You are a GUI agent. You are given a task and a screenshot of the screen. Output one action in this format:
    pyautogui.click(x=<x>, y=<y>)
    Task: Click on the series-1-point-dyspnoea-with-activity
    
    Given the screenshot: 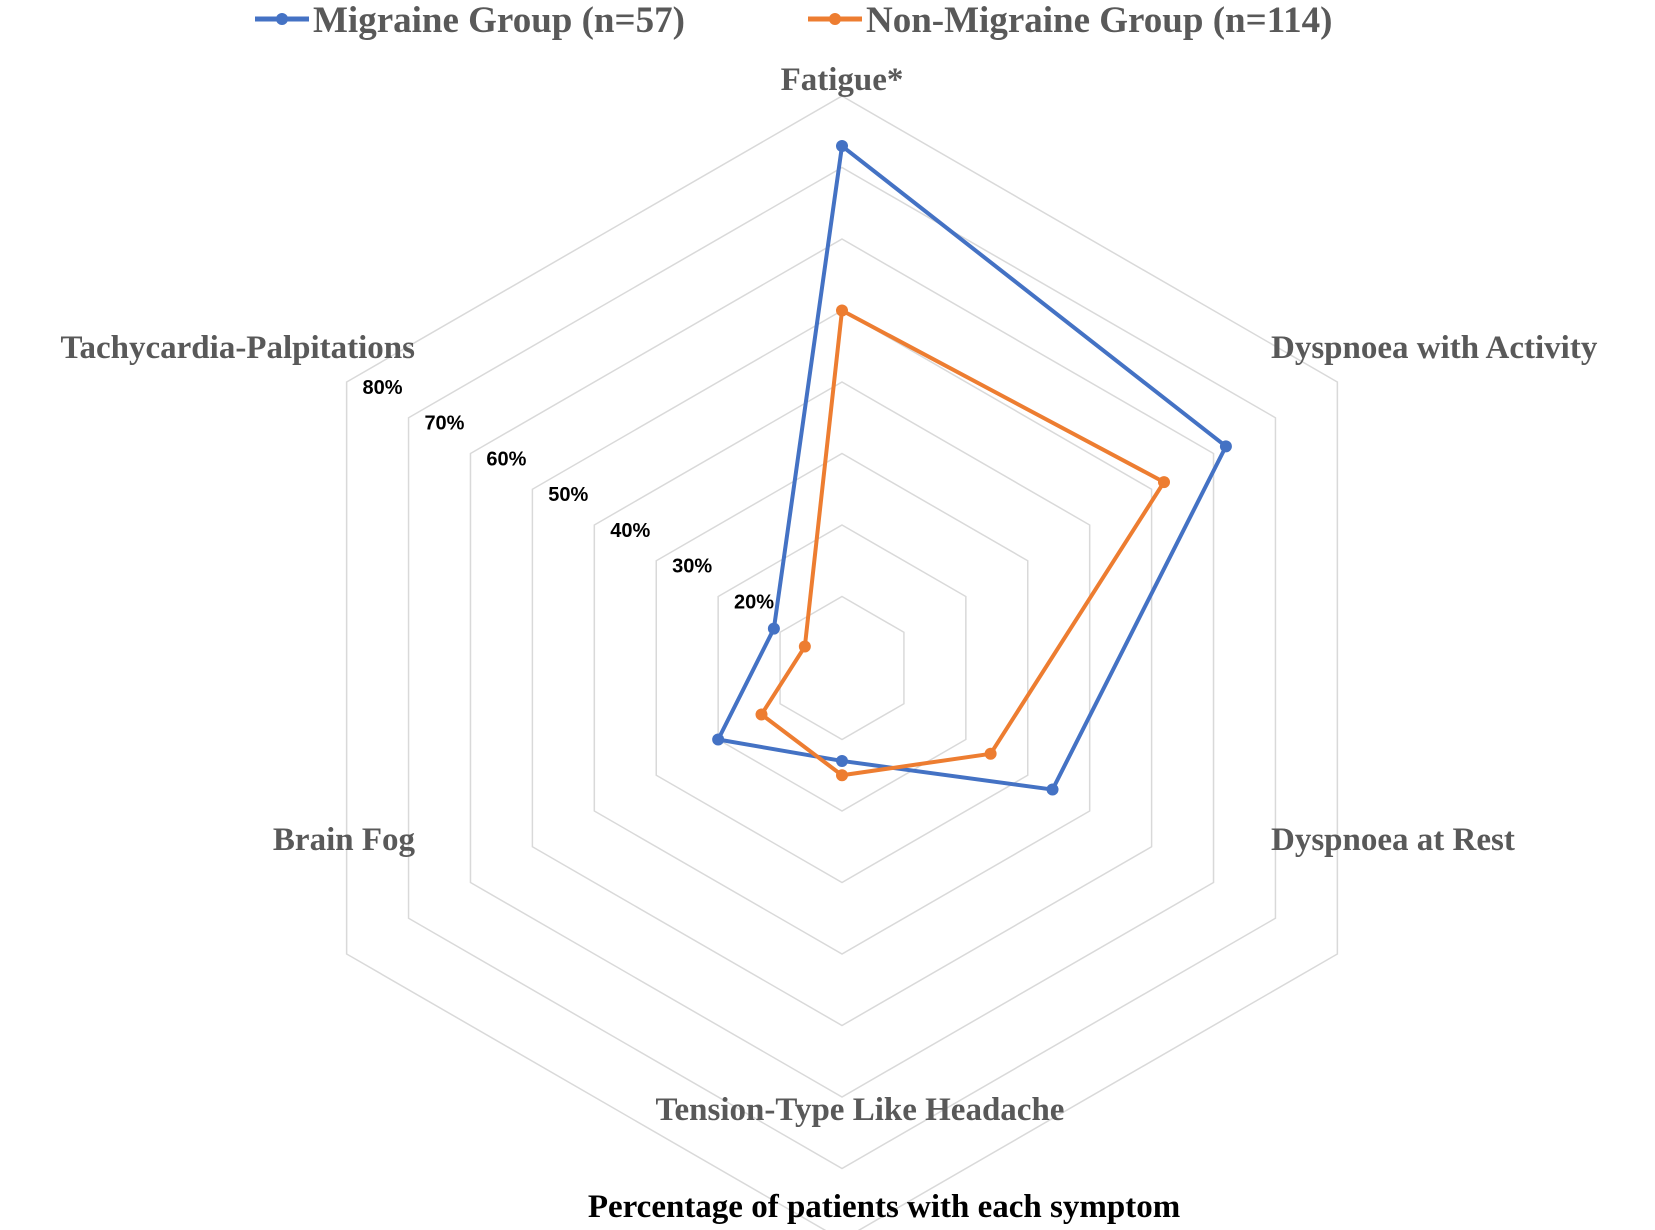 What is the action you would take?
    pyautogui.click(x=1225, y=446)
    